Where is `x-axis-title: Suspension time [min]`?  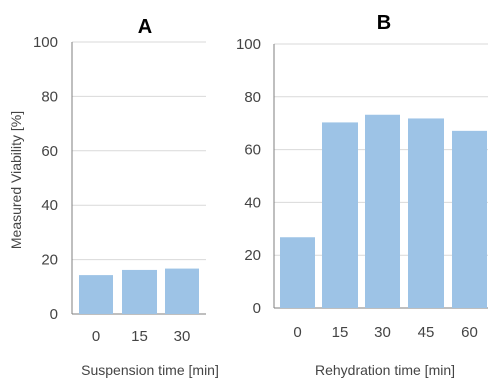
x-axis-title: Suspension time [min] is located at coordinates (150, 370).